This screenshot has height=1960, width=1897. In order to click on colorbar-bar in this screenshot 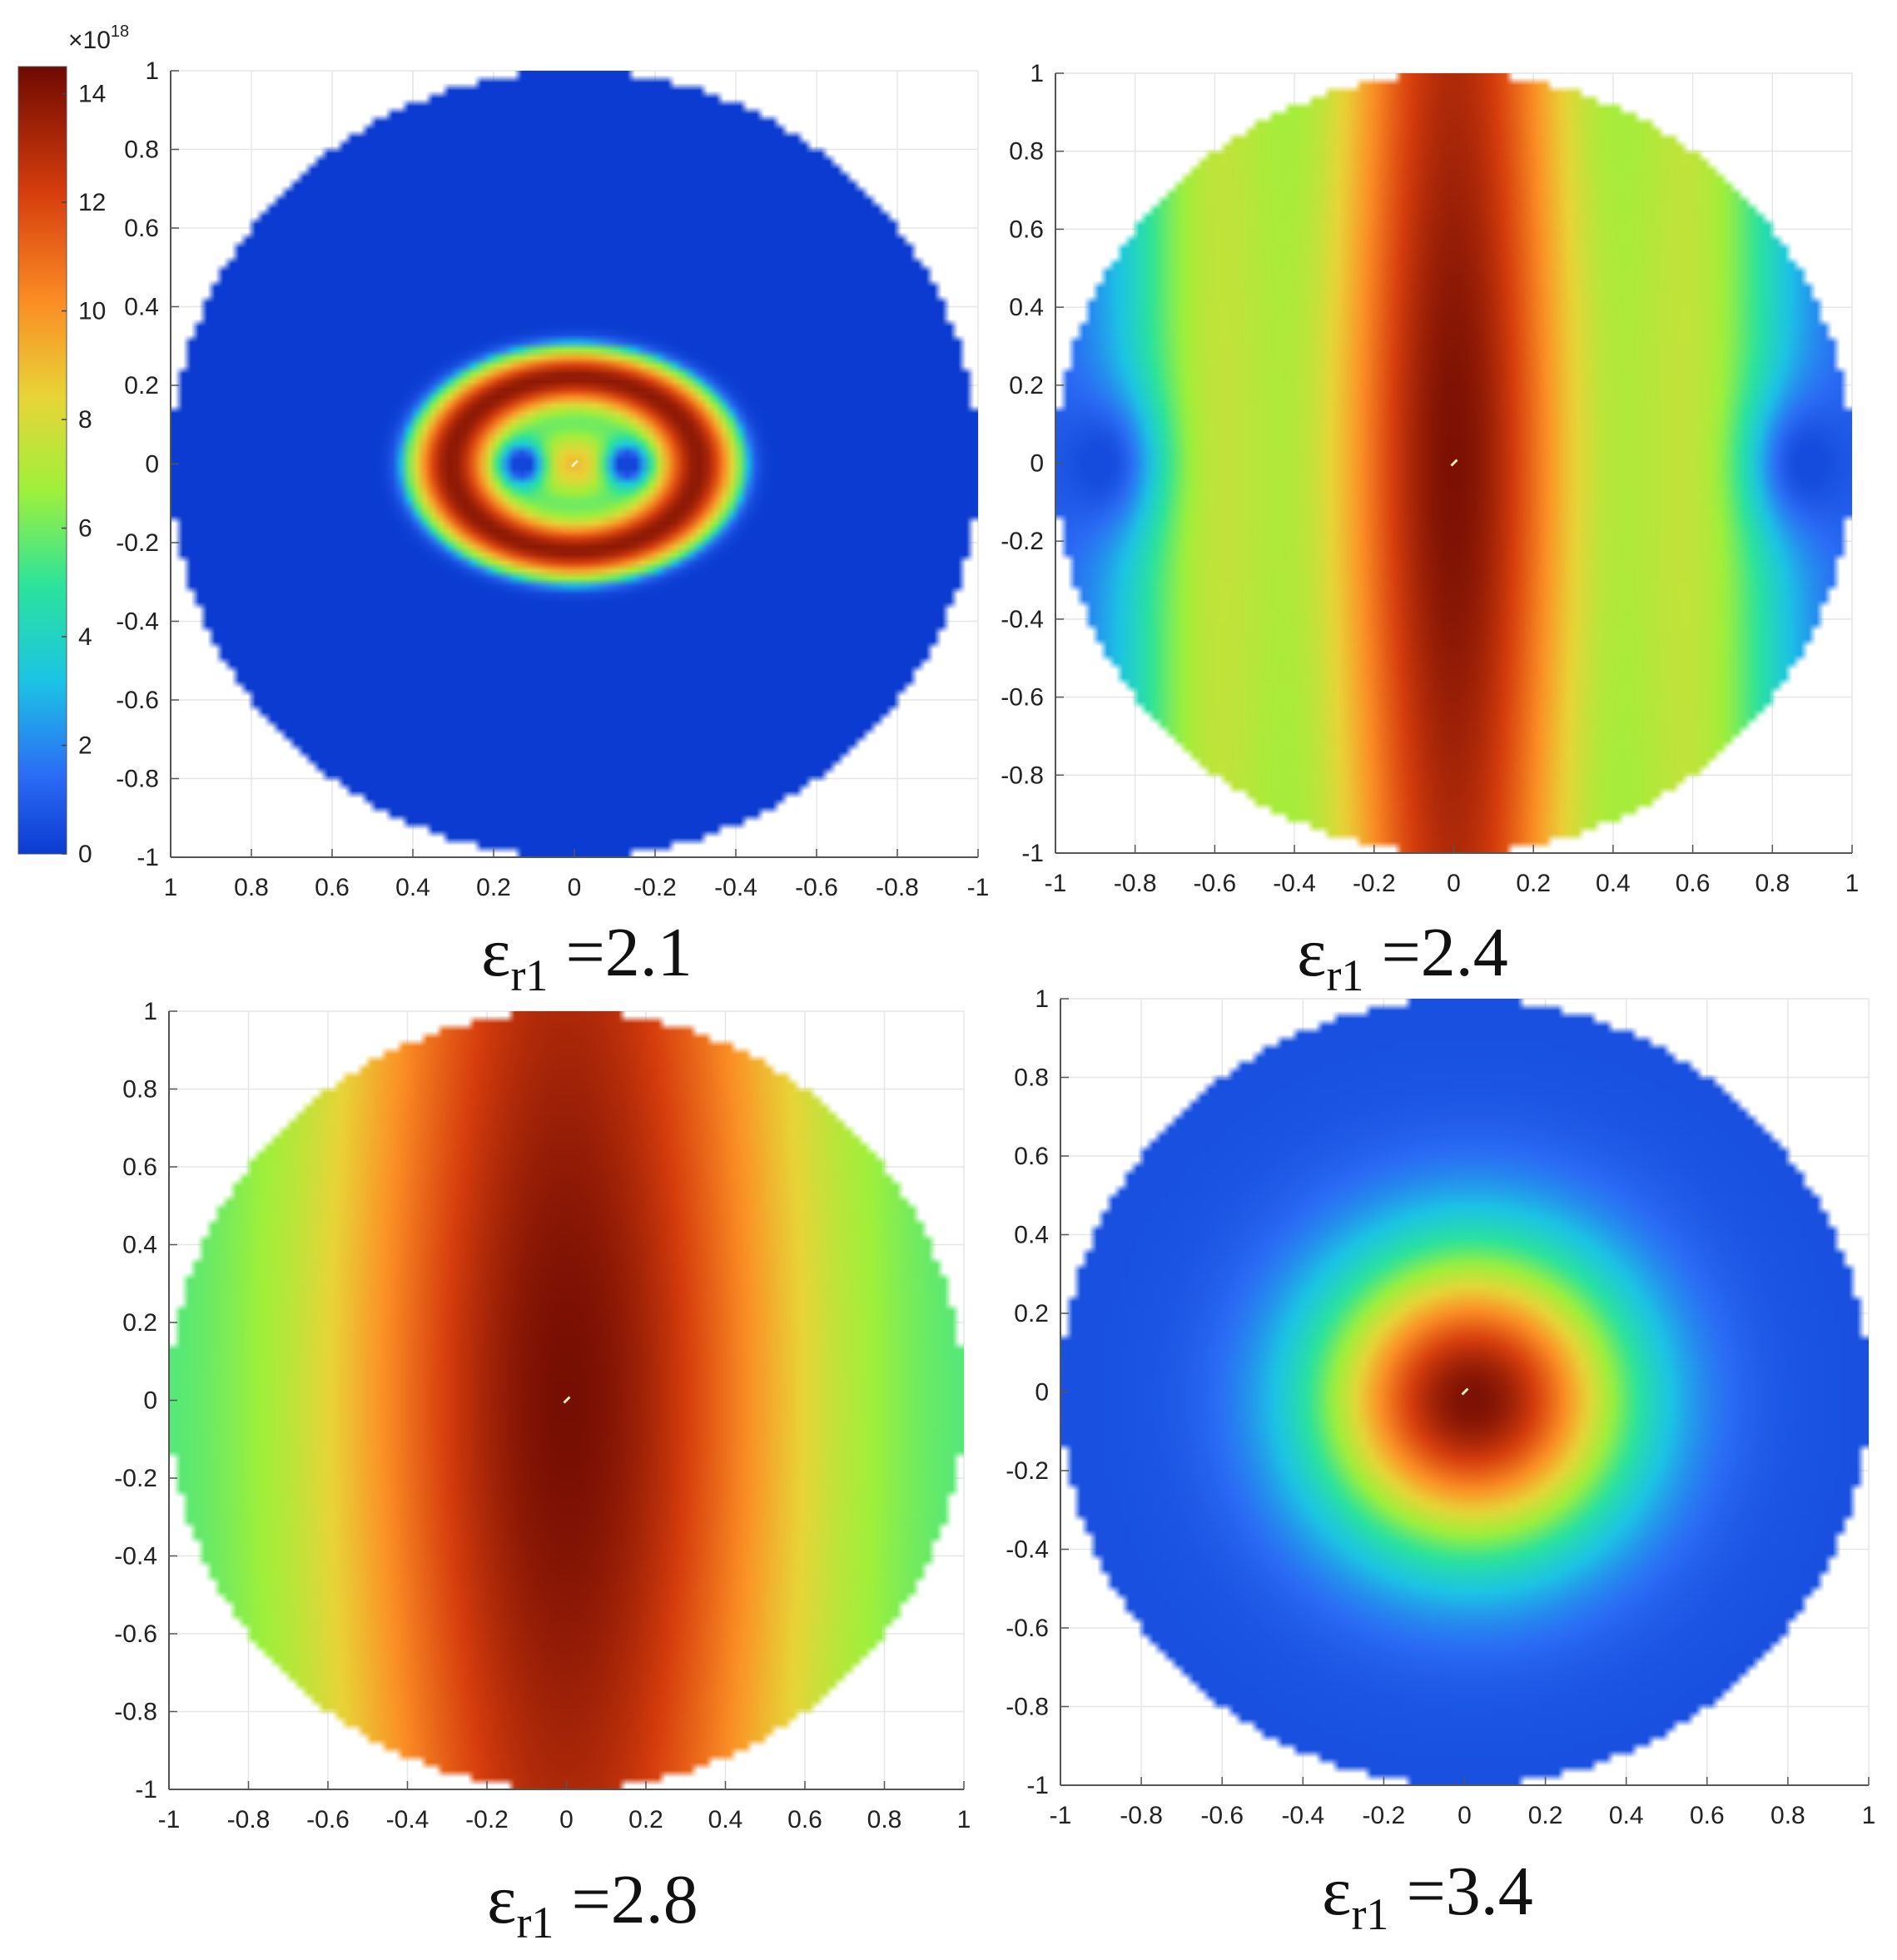, I will do `click(42, 460)`.